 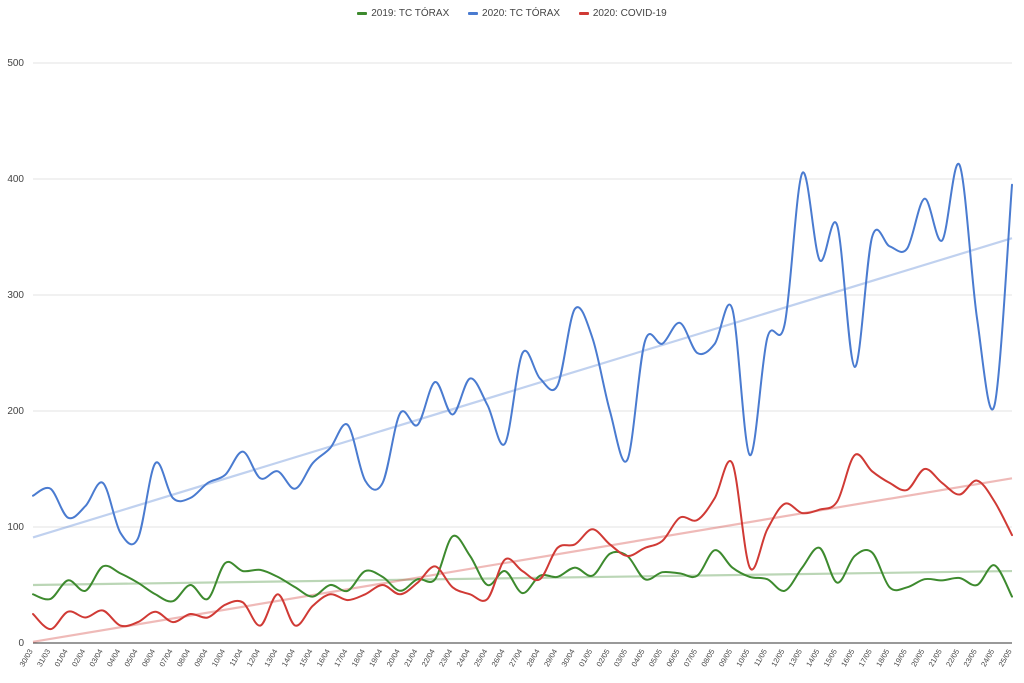 I want to click on x-tick-label: 10/05, so click(x=742, y=658).